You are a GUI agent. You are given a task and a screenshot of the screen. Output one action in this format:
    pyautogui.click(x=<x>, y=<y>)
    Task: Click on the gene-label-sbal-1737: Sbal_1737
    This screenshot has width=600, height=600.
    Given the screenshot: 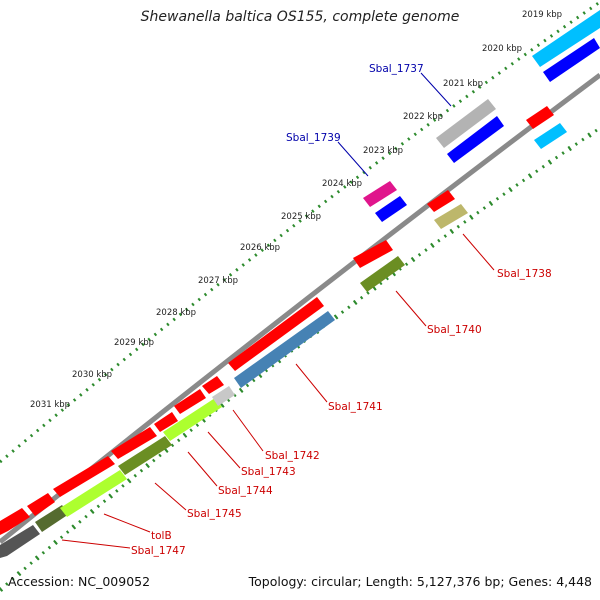 What is the action you would take?
    pyautogui.click(x=396, y=69)
    